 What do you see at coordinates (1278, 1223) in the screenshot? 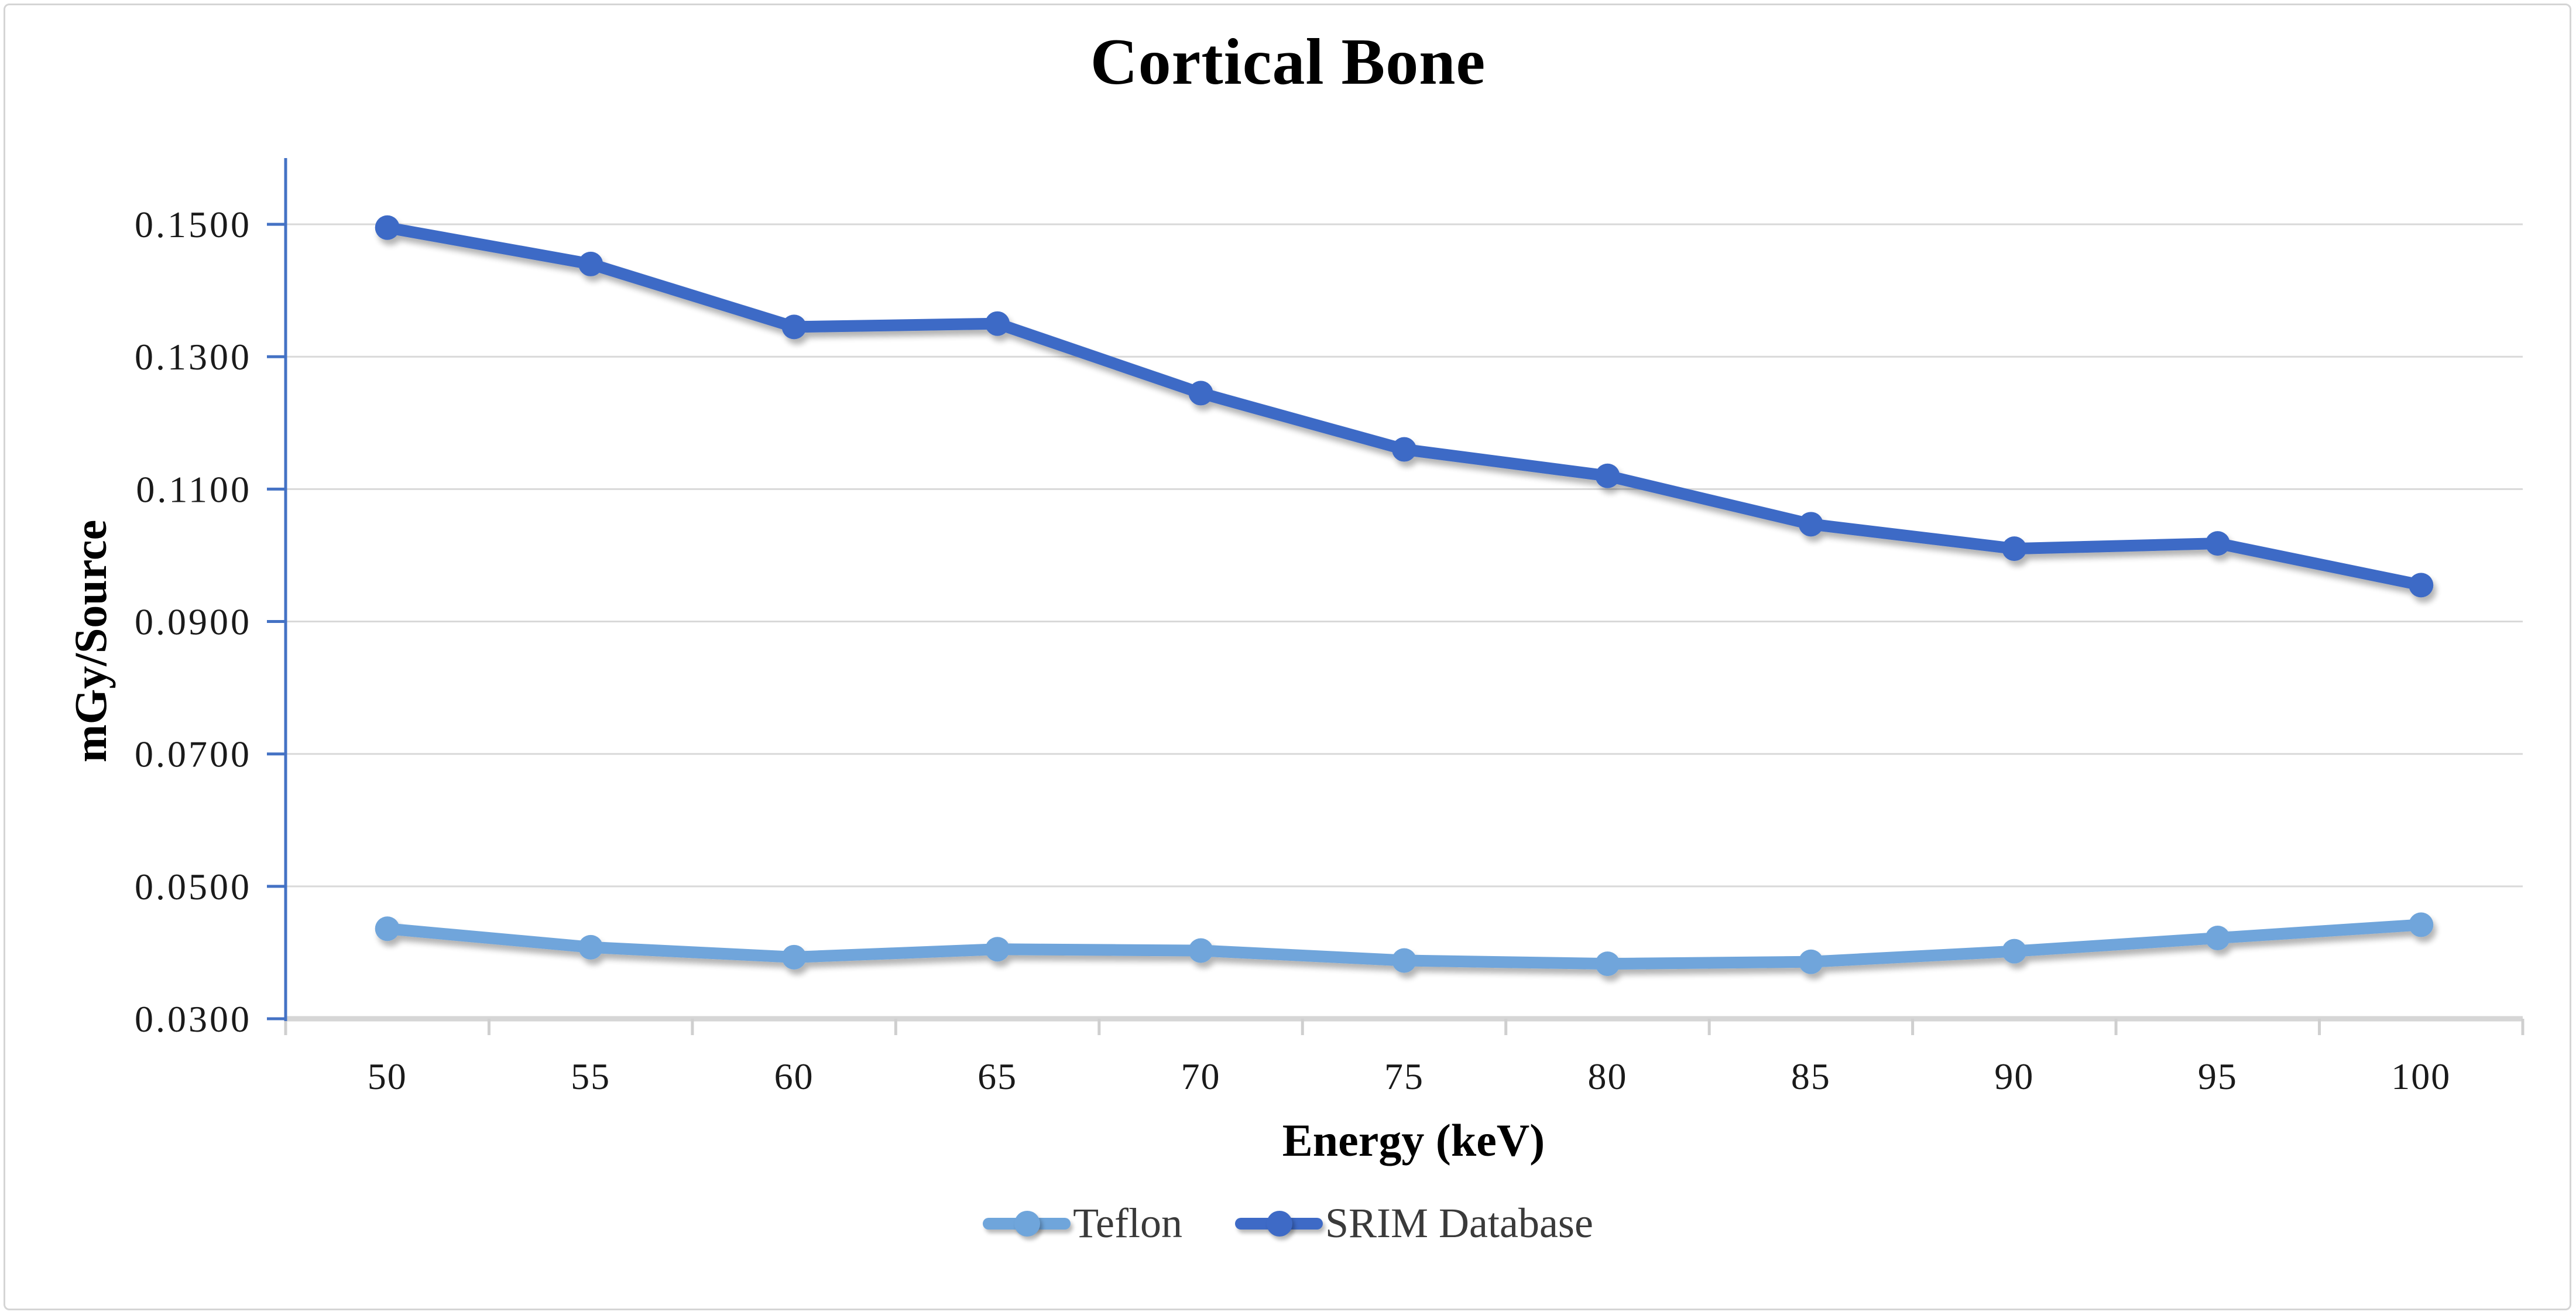
I see `srim-series-marker-icon` at bounding box center [1278, 1223].